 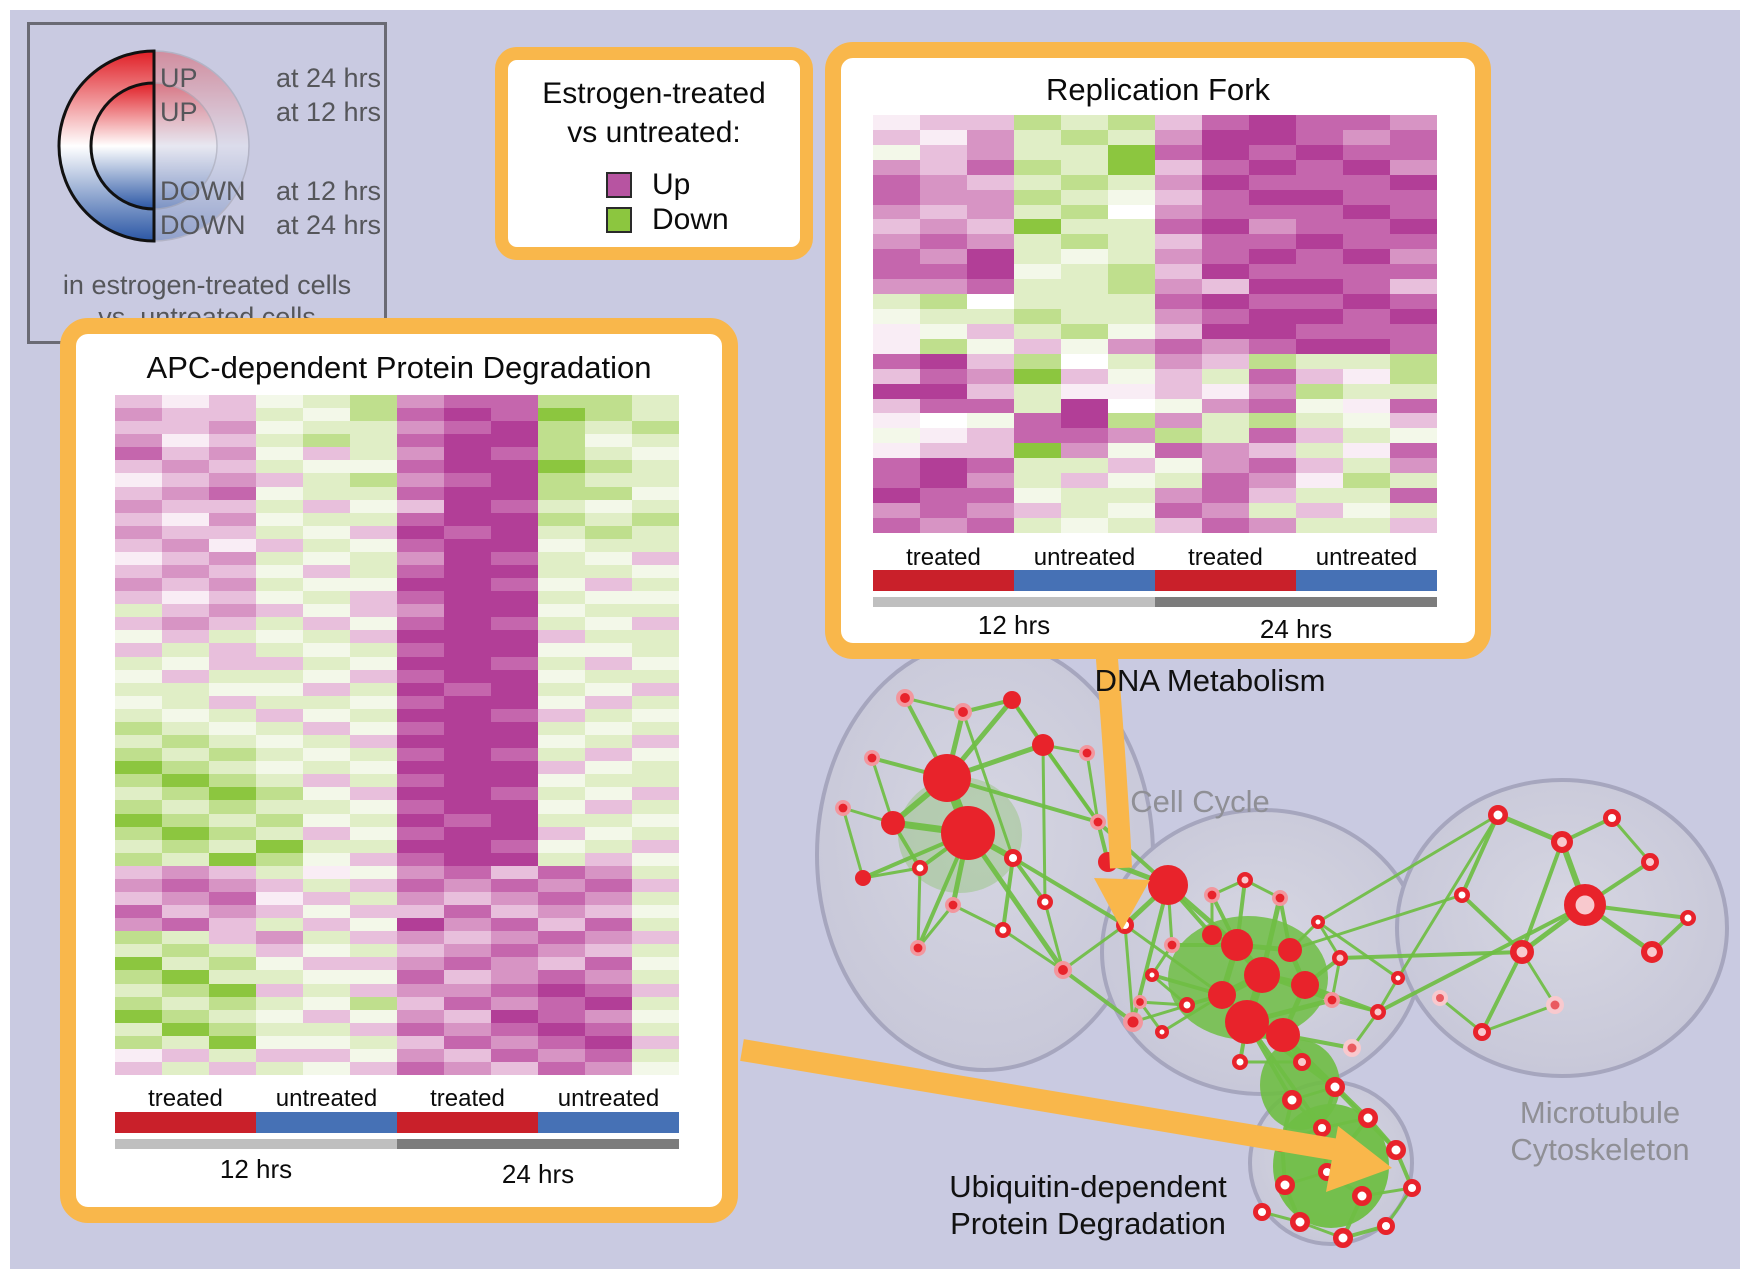 I want to click on rf-group-untreated-24: untreated, so click(x=1366, y=557).